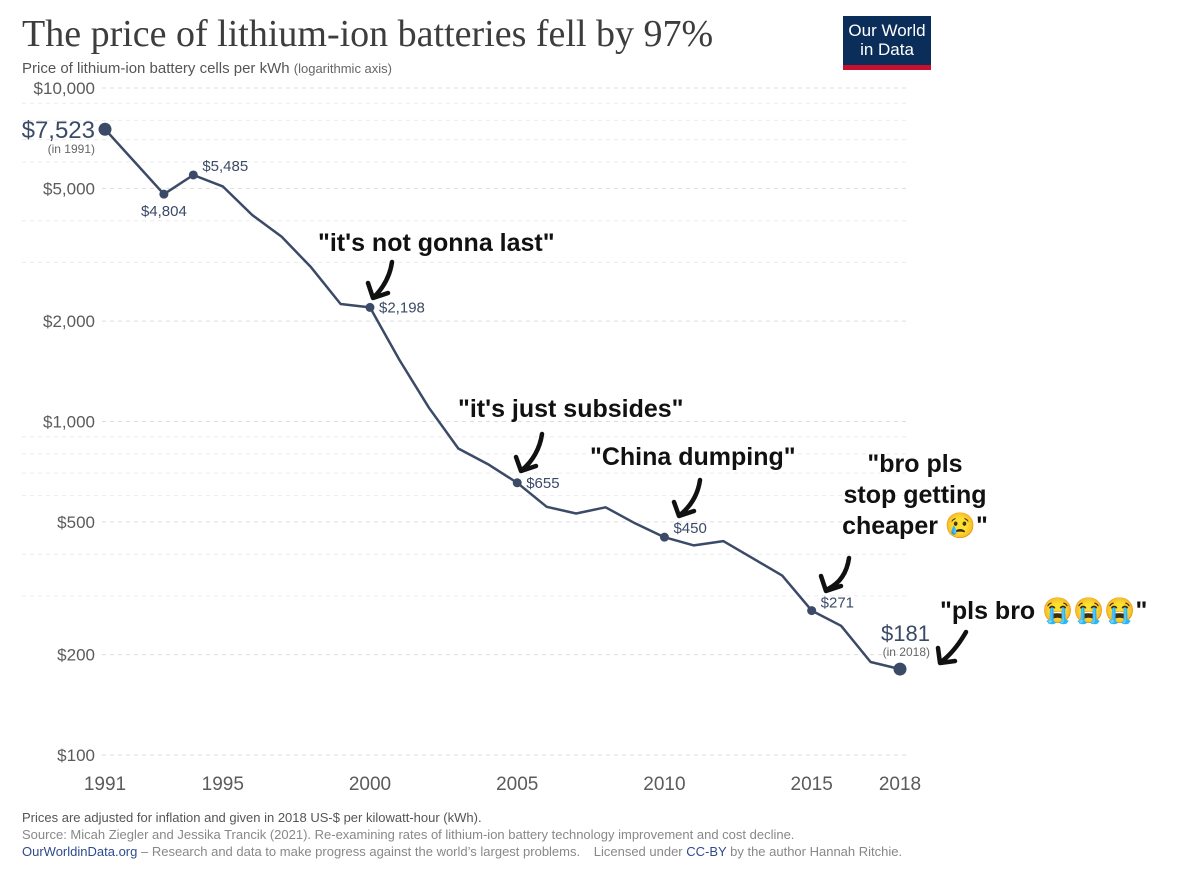  Describe the element at coordinates (816, 851) in the screenshot. I see `license-post: by the author Hannah Ritchie.` at that location.